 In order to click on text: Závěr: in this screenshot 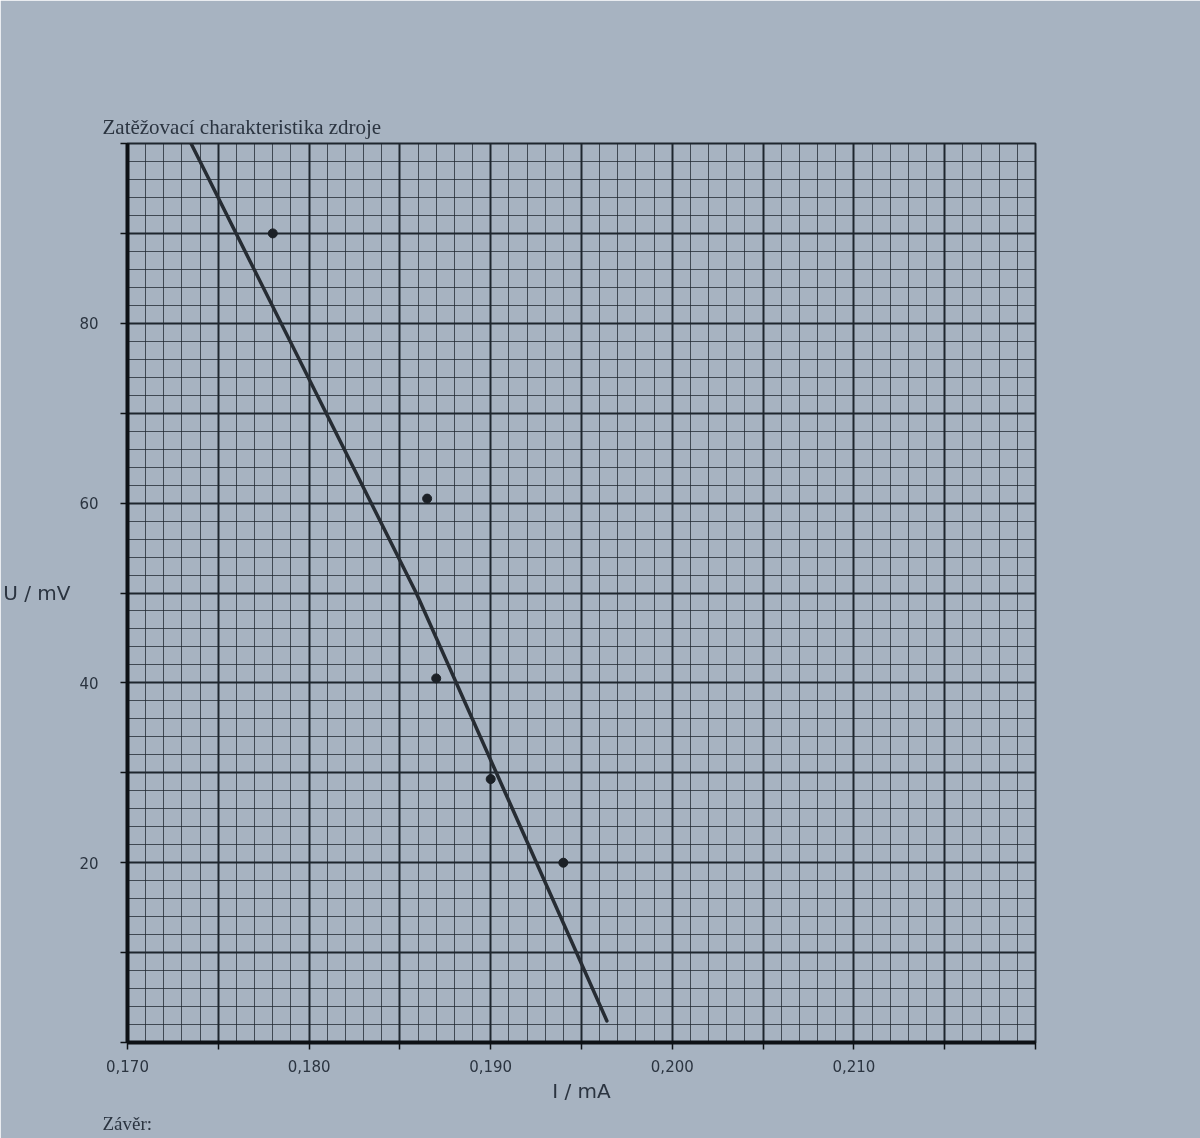, I will do `click(127, 1123)`.